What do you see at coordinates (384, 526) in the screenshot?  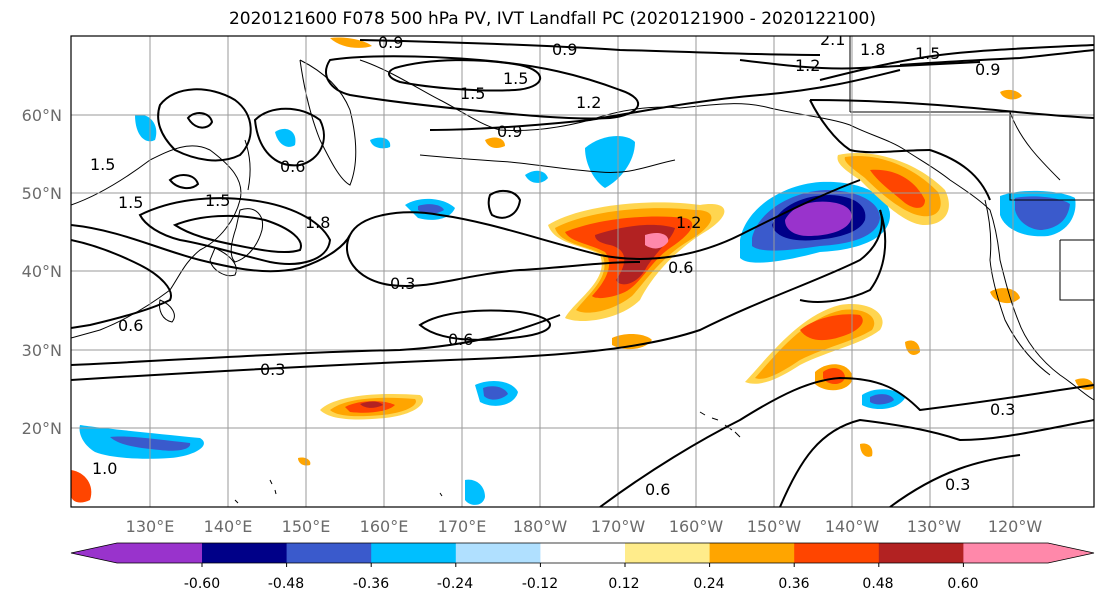 I see `lon-tick-label: 160°E` at bounding box center [384, 526].